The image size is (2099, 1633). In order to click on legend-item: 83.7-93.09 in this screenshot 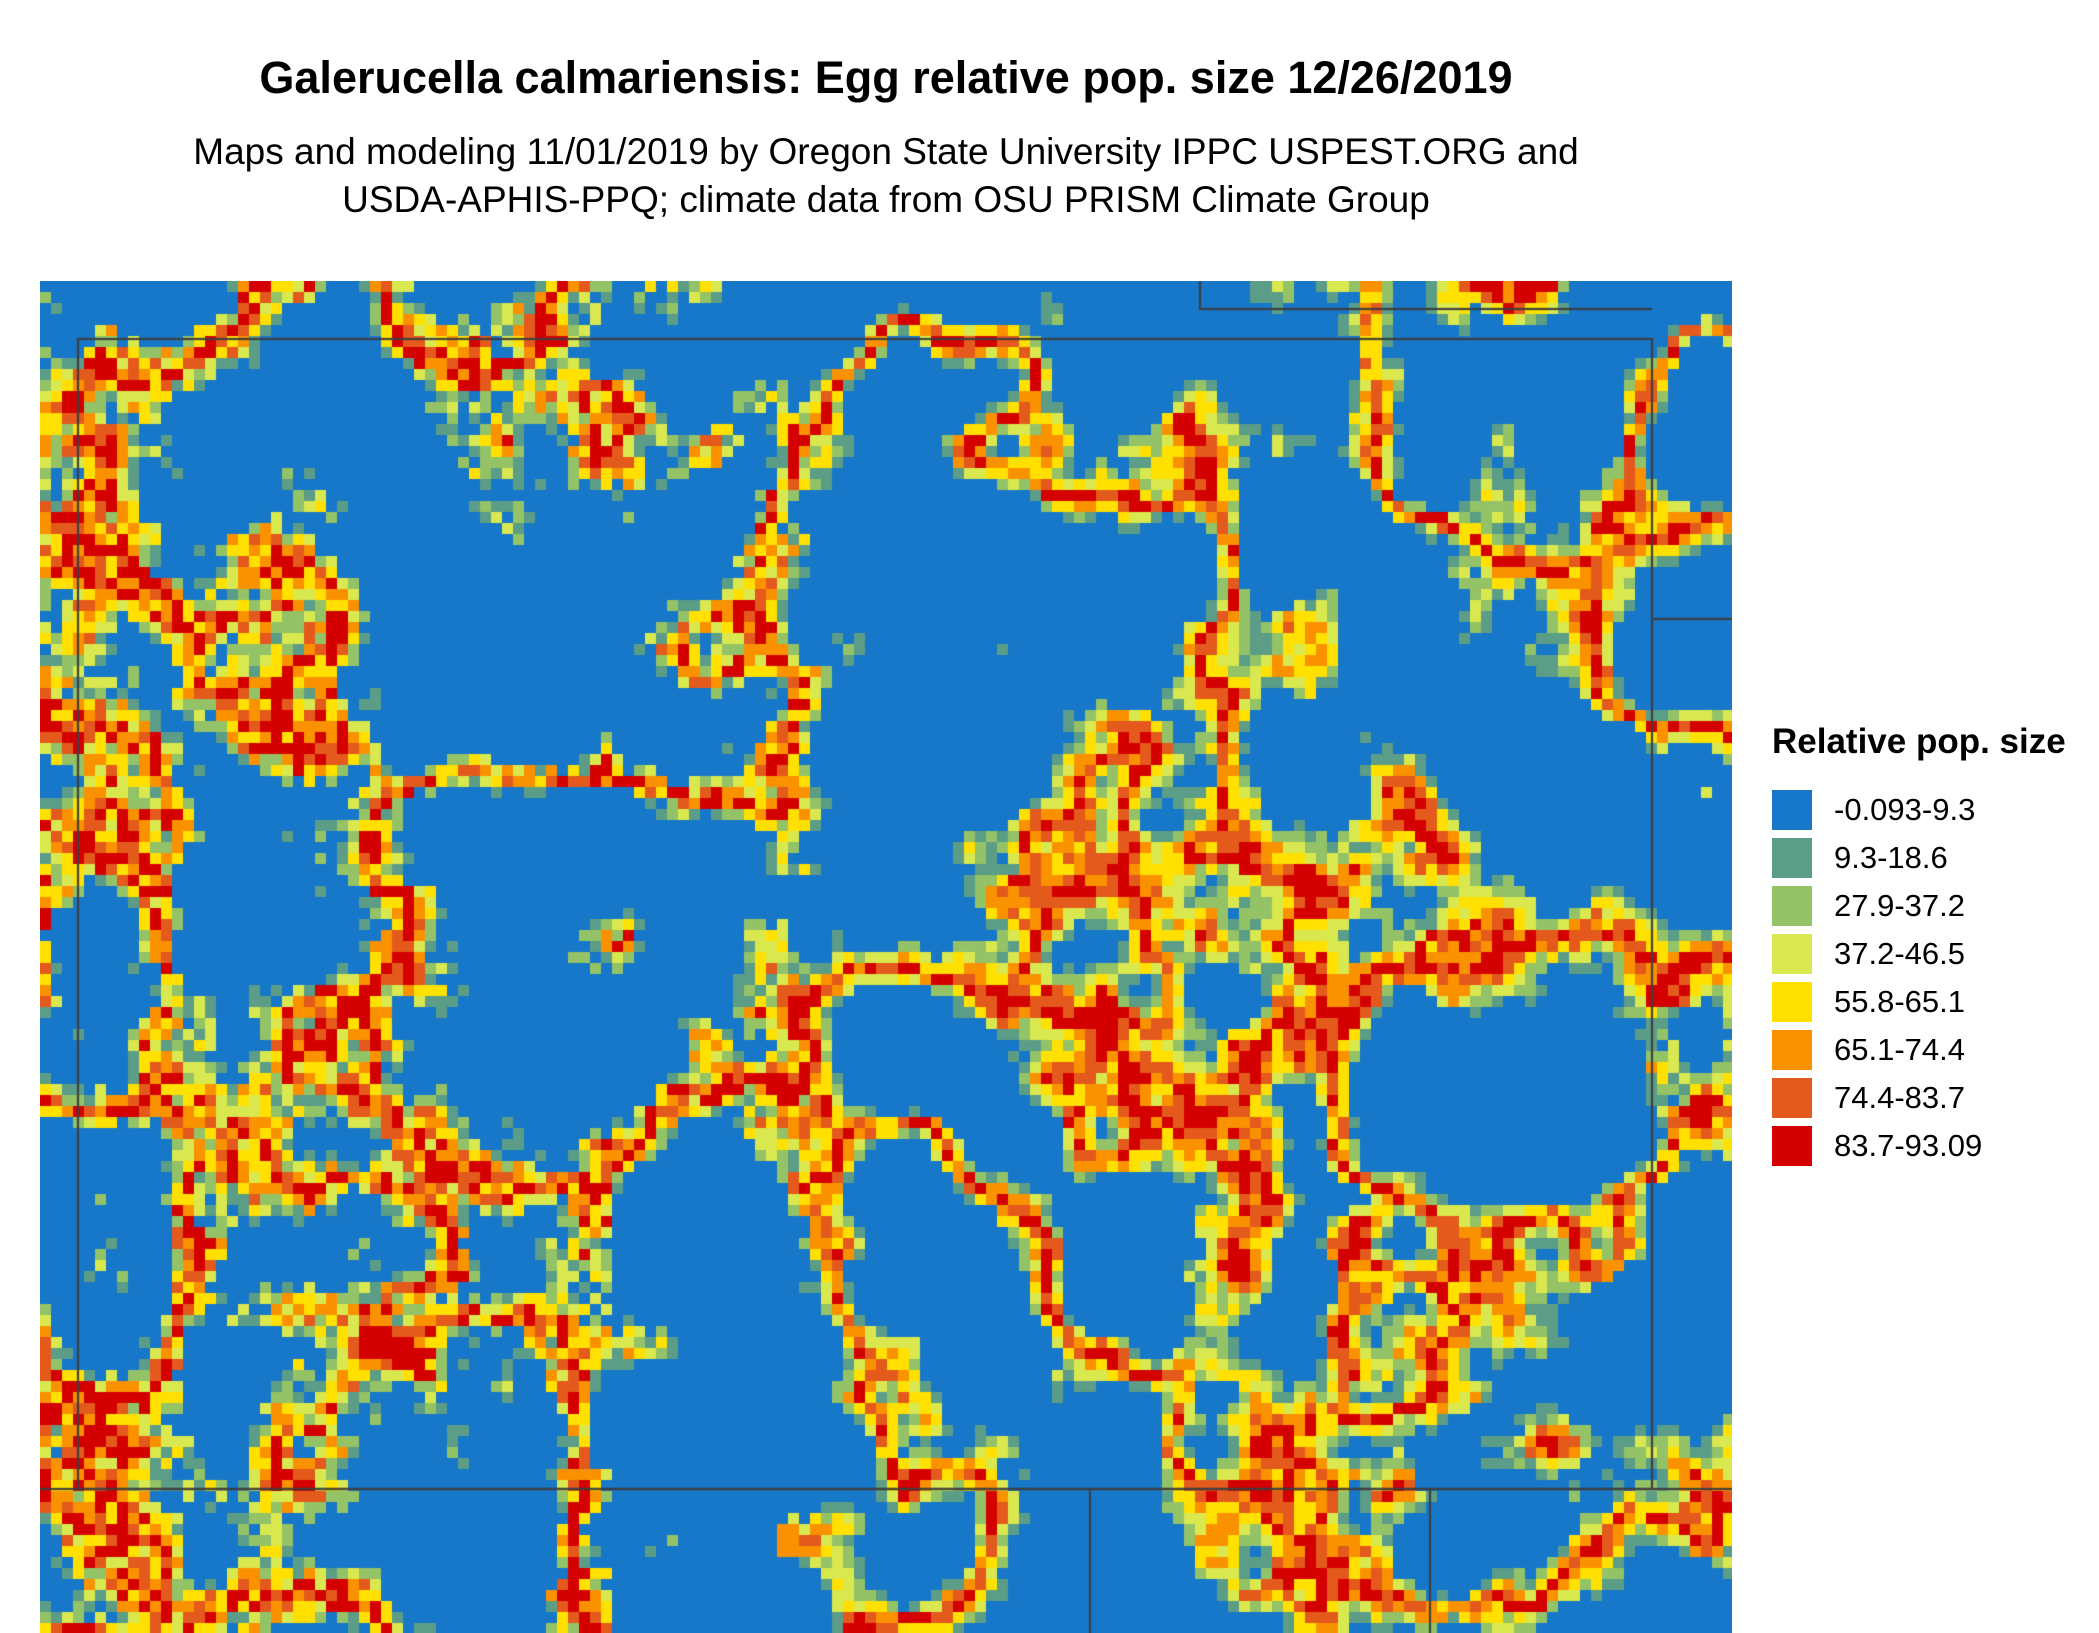, I will do `click(1932, 1146)`.